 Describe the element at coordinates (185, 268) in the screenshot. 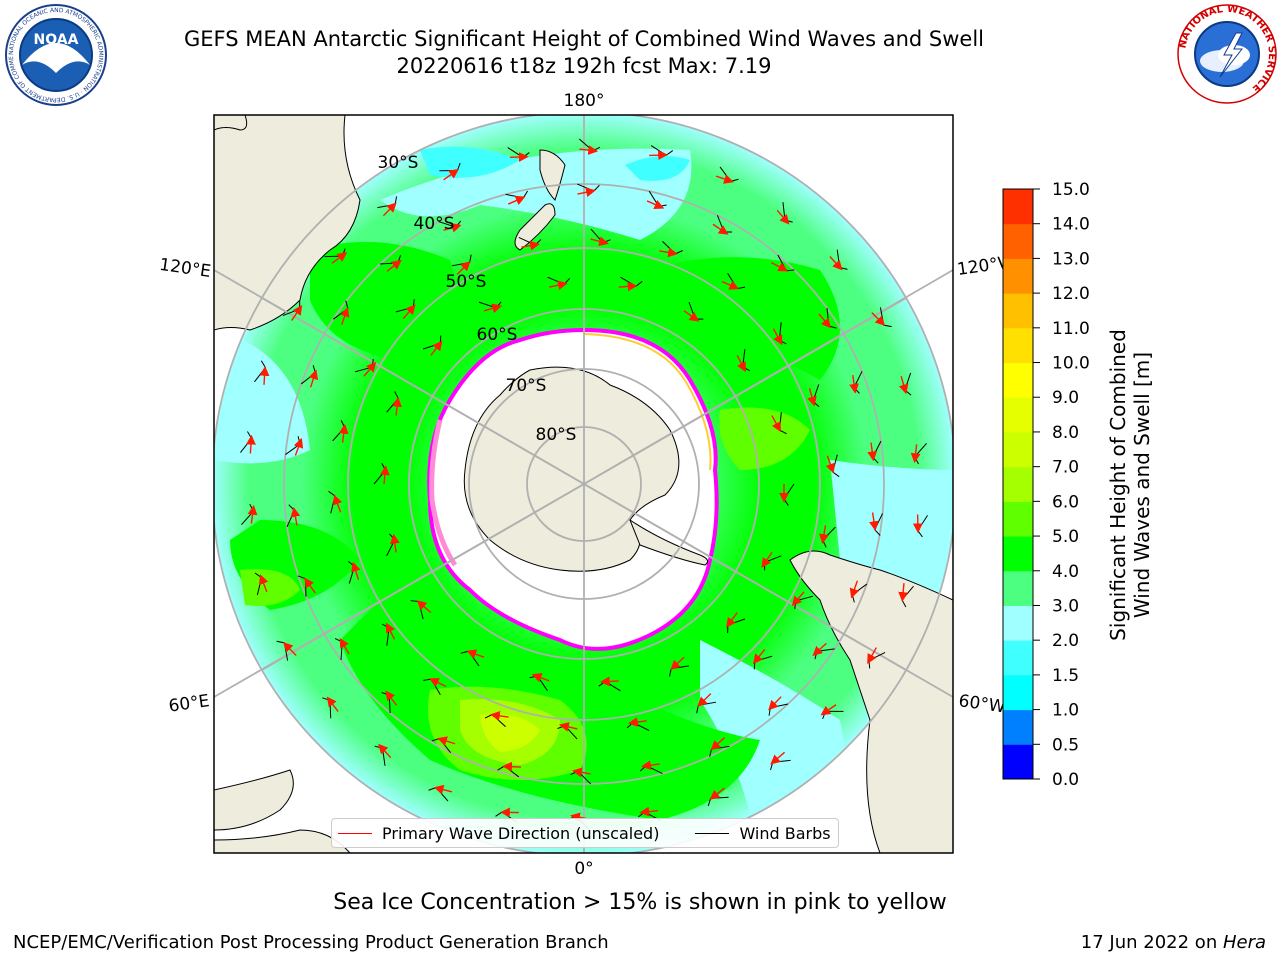

I see `lon-label-120e: 120°E` at that location.